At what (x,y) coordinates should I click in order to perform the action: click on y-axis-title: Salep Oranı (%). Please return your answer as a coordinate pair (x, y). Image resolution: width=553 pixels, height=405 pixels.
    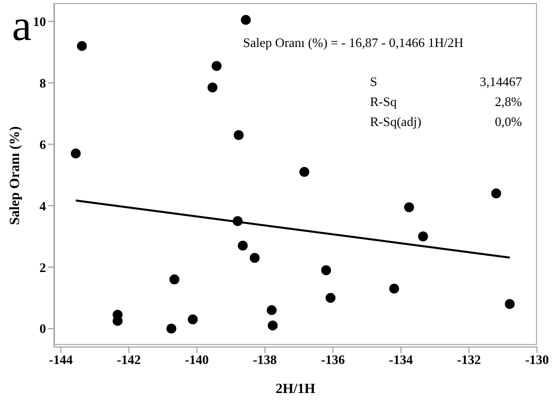
    Looking at the image, I should click on (15, 175).